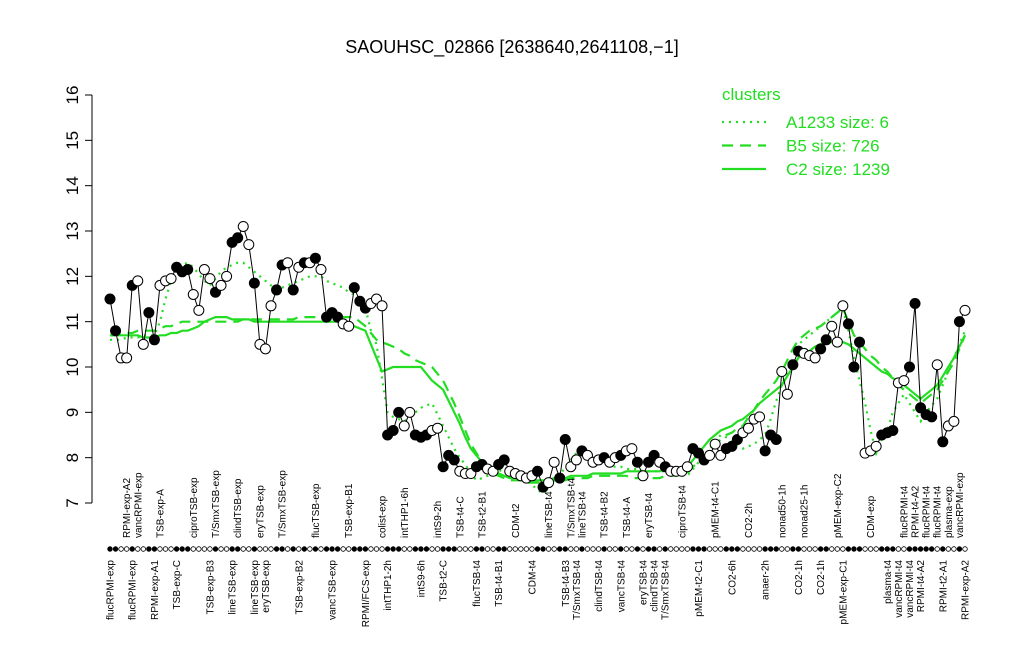 This screenshot has height=645, width=1024. Describe the element at coordinates (233, 587) in the screenshot. I see `x-tick-label: lineTSB-exp` at that location.